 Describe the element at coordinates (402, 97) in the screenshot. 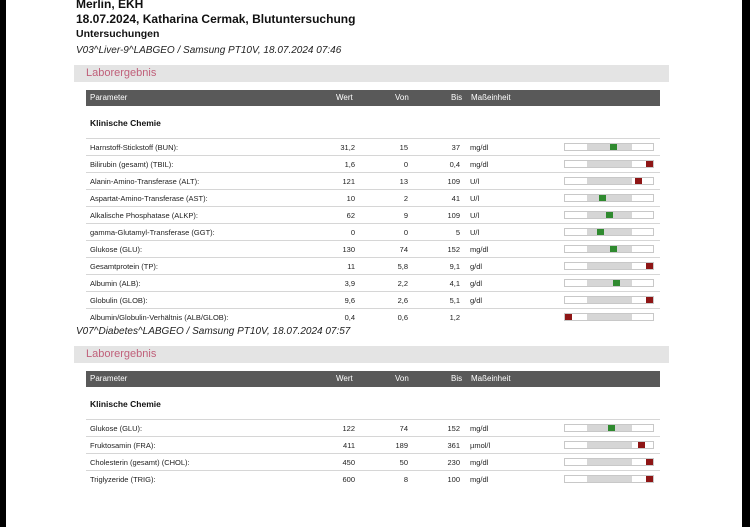

I see `col-von: Von` at that location.